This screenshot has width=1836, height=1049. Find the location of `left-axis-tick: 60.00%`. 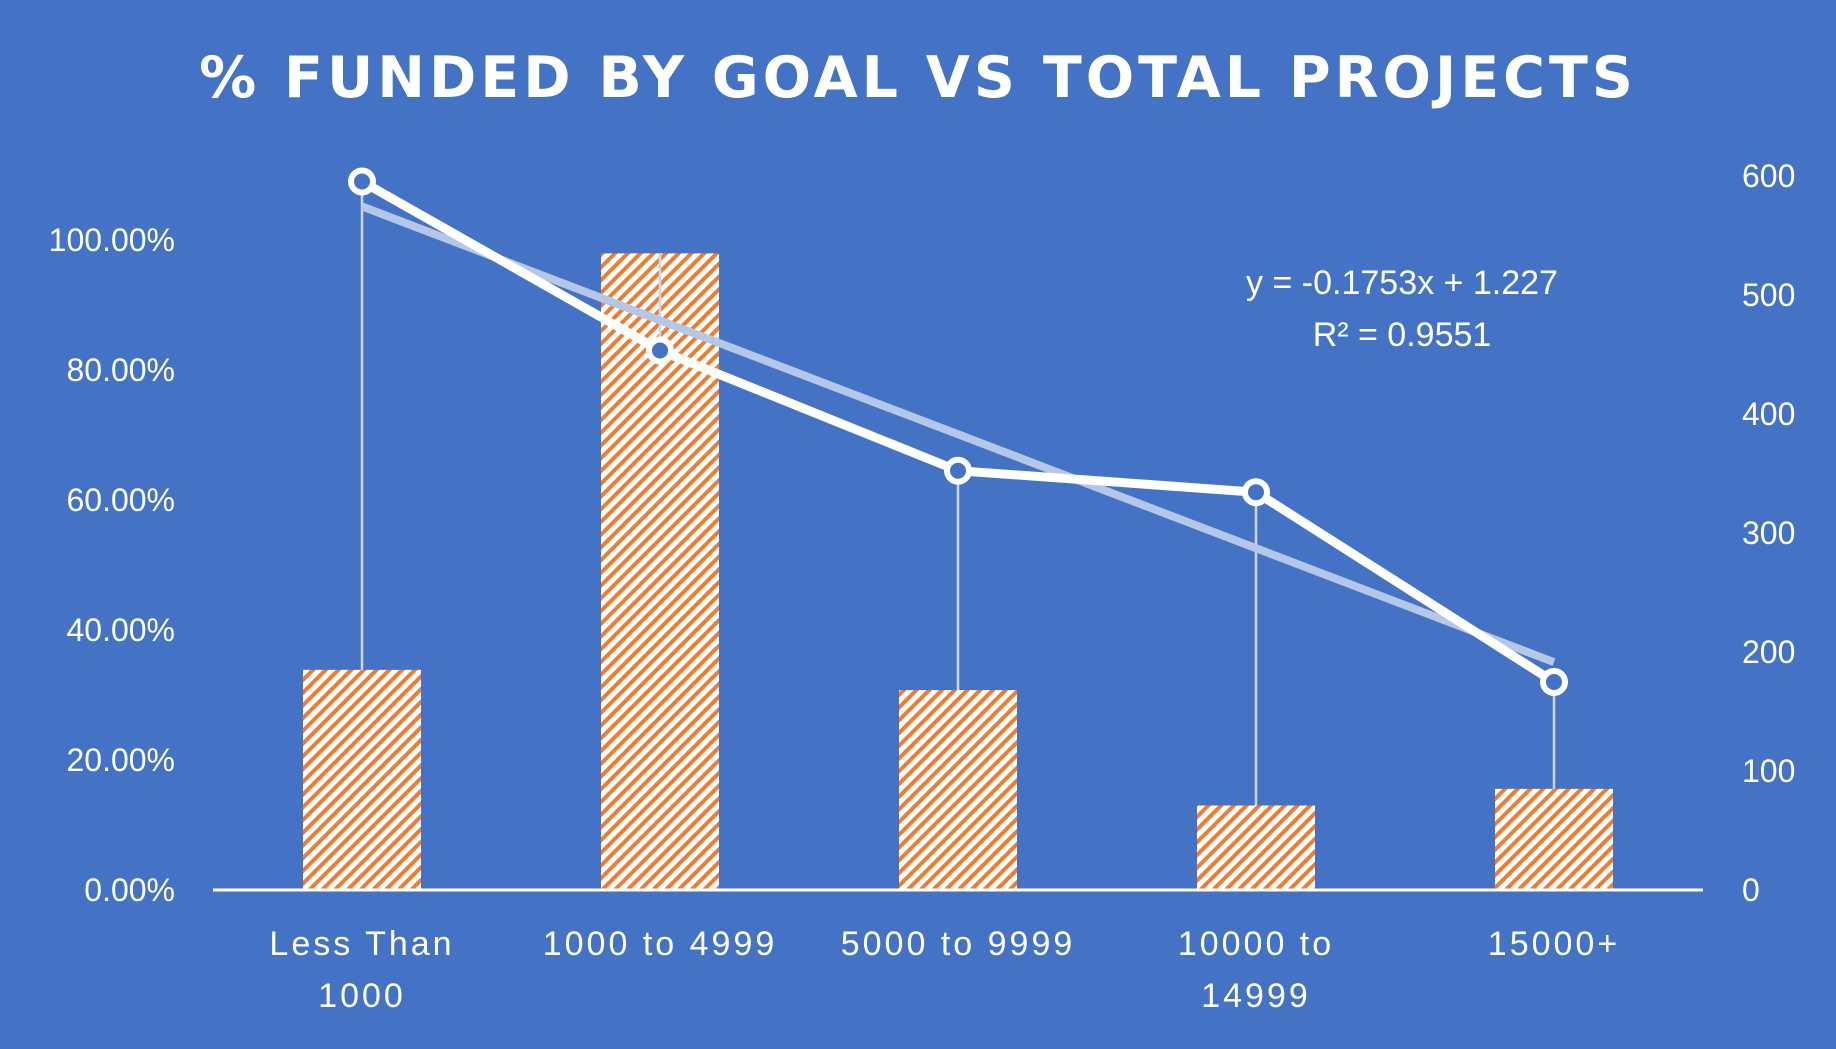

left-axis-tick: 60.00% is located at coordinates (120, 500).